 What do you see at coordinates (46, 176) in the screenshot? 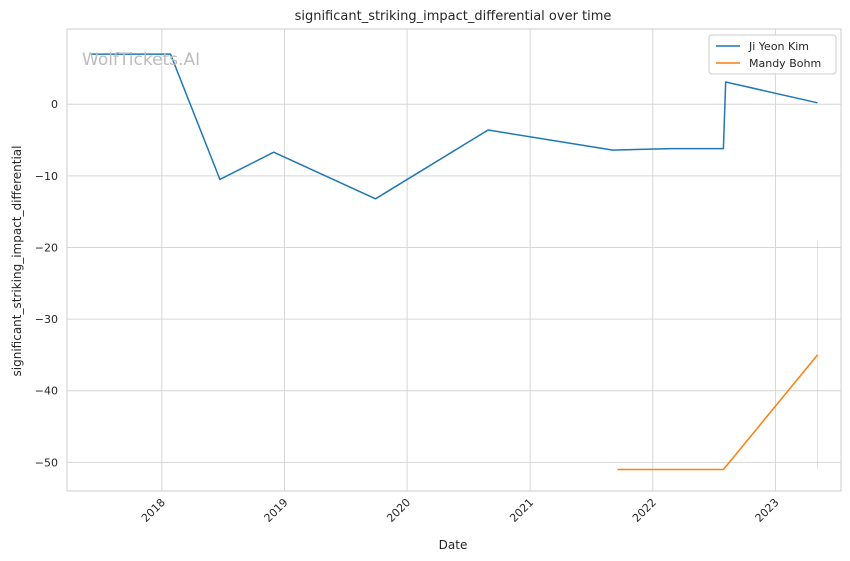
I see `y-tick-label: −10` at bounding box center [46, 176].